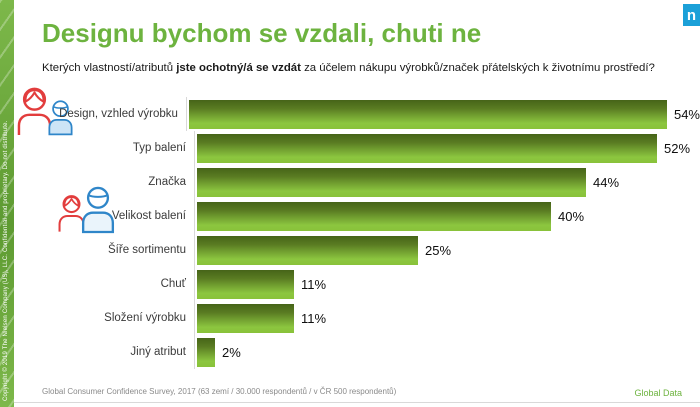  Describe the element at coordinates (238, 68) in the screenshot. I see `subtitle-bold: jste ochotný/á se vzdát` at that location.